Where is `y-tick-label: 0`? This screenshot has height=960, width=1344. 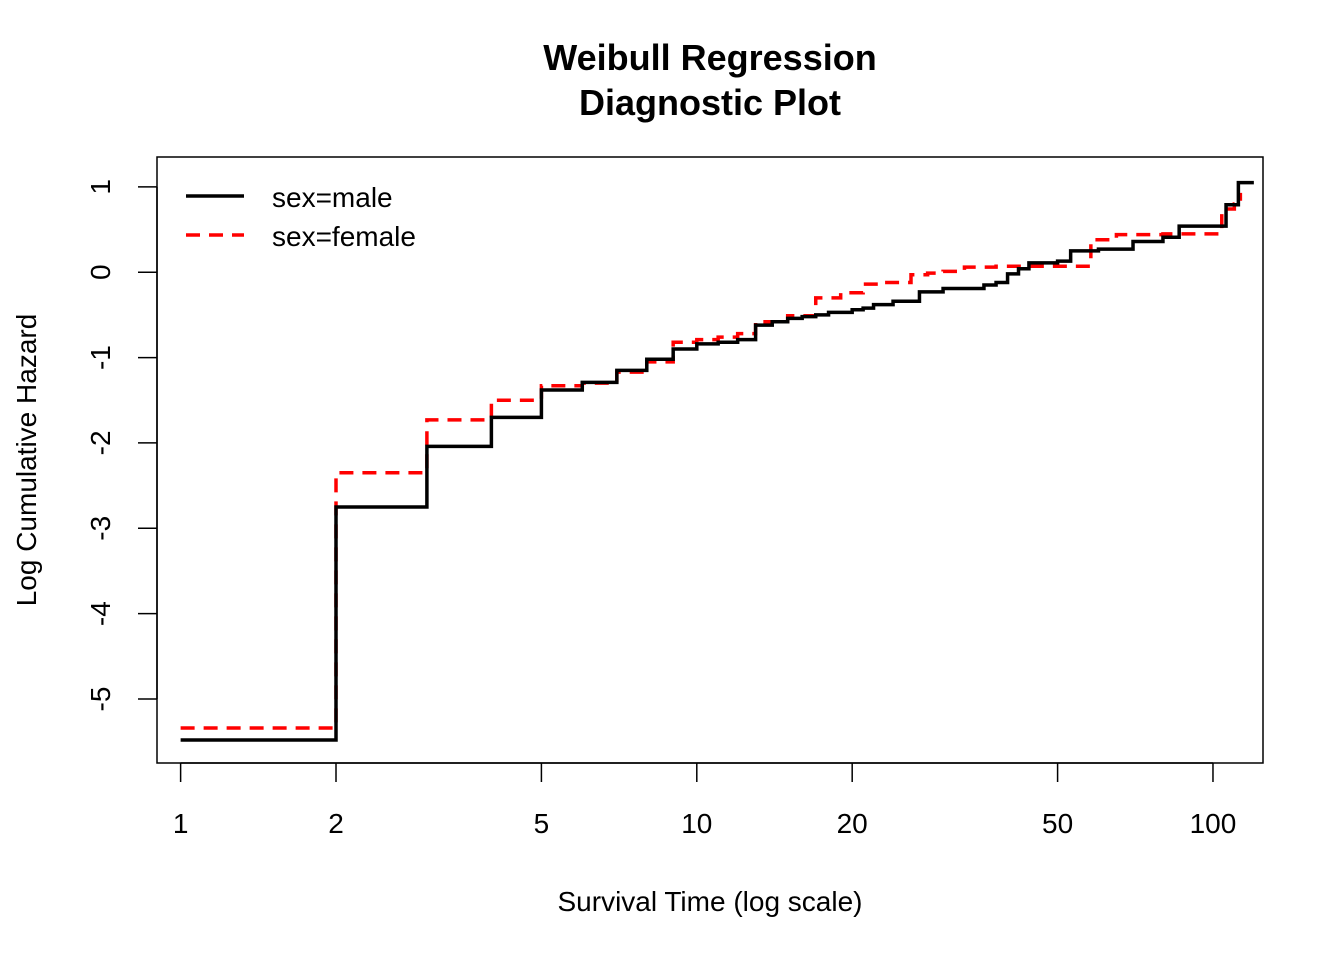
y-tick-label: 0 is located at coordinates (100, 272).